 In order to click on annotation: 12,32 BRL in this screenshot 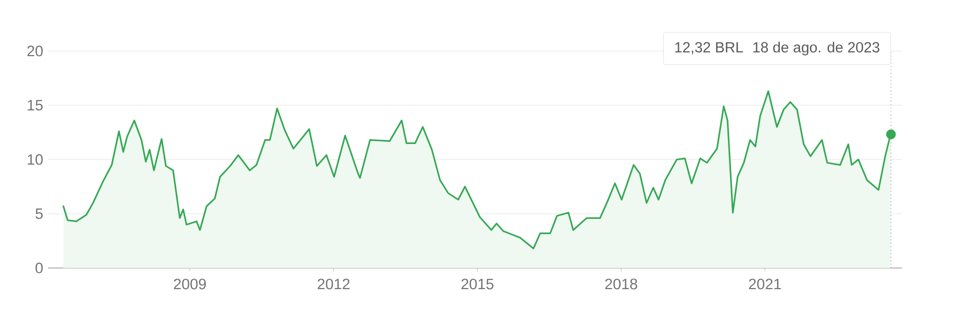, I will do `click(709, 48)`.